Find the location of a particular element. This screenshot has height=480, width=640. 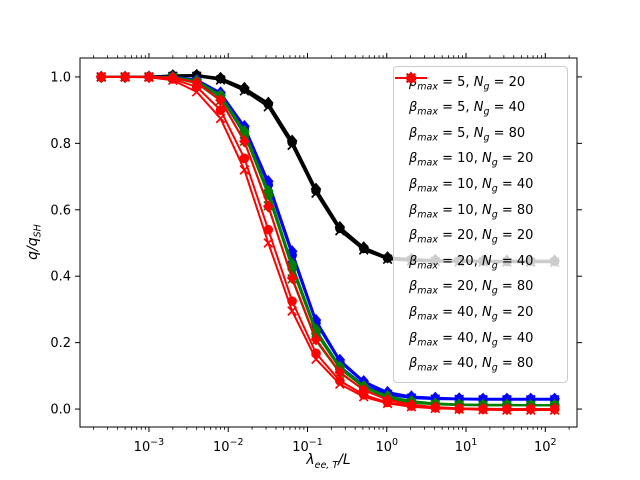

x-tick-label: 10¹ is located at coordinates (466, 446).